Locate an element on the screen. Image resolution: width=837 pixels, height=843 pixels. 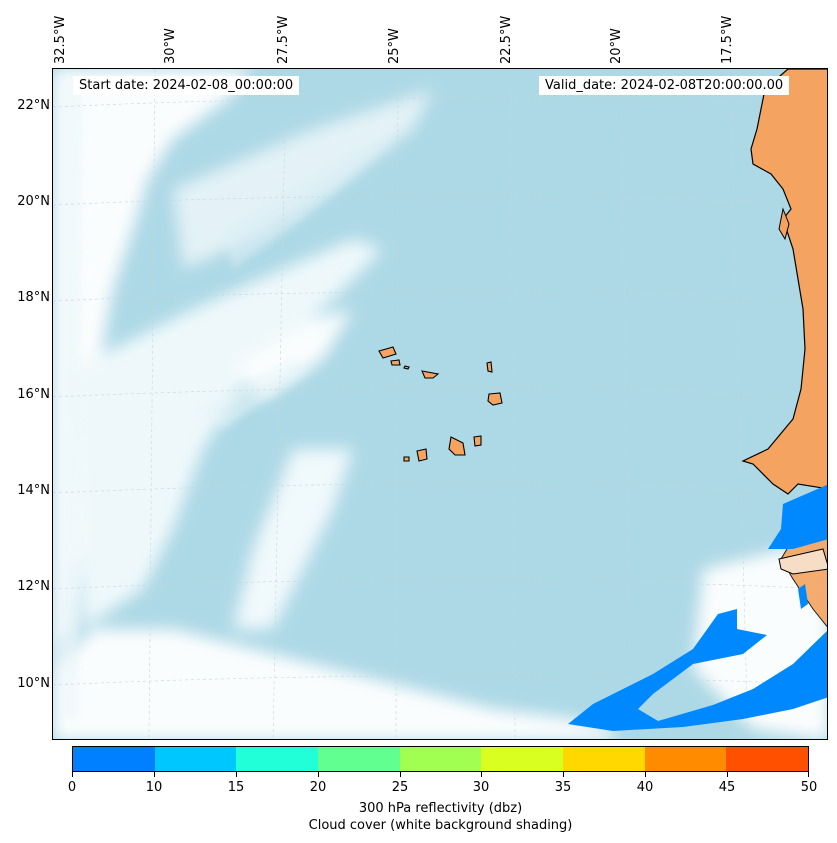
colorbar-tick-label: 45 is located at coordinates (727, 787).